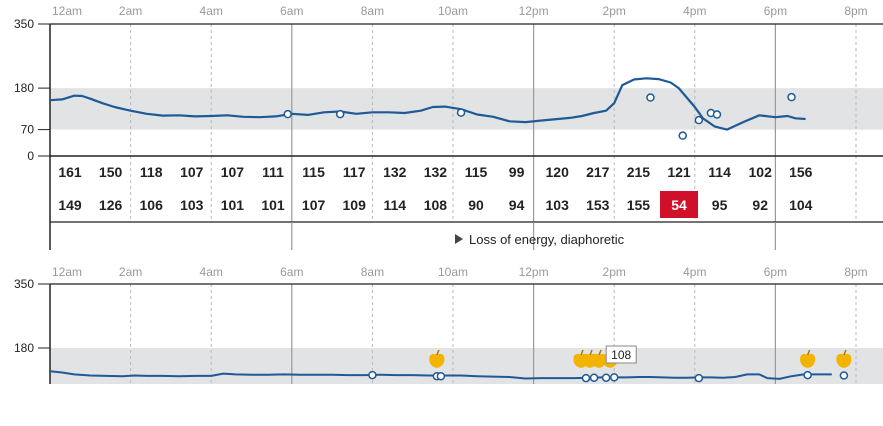 The image size is (883, 426). Describe the element at coordinates (720, 205) in the screenshot. I see `hourly-low-reading: 95` at that location.